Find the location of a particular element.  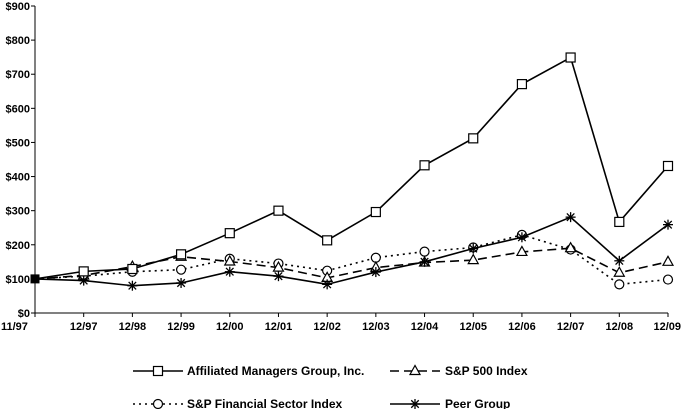

x-tick-label: 12/03 is located at coordinates (376, 327).